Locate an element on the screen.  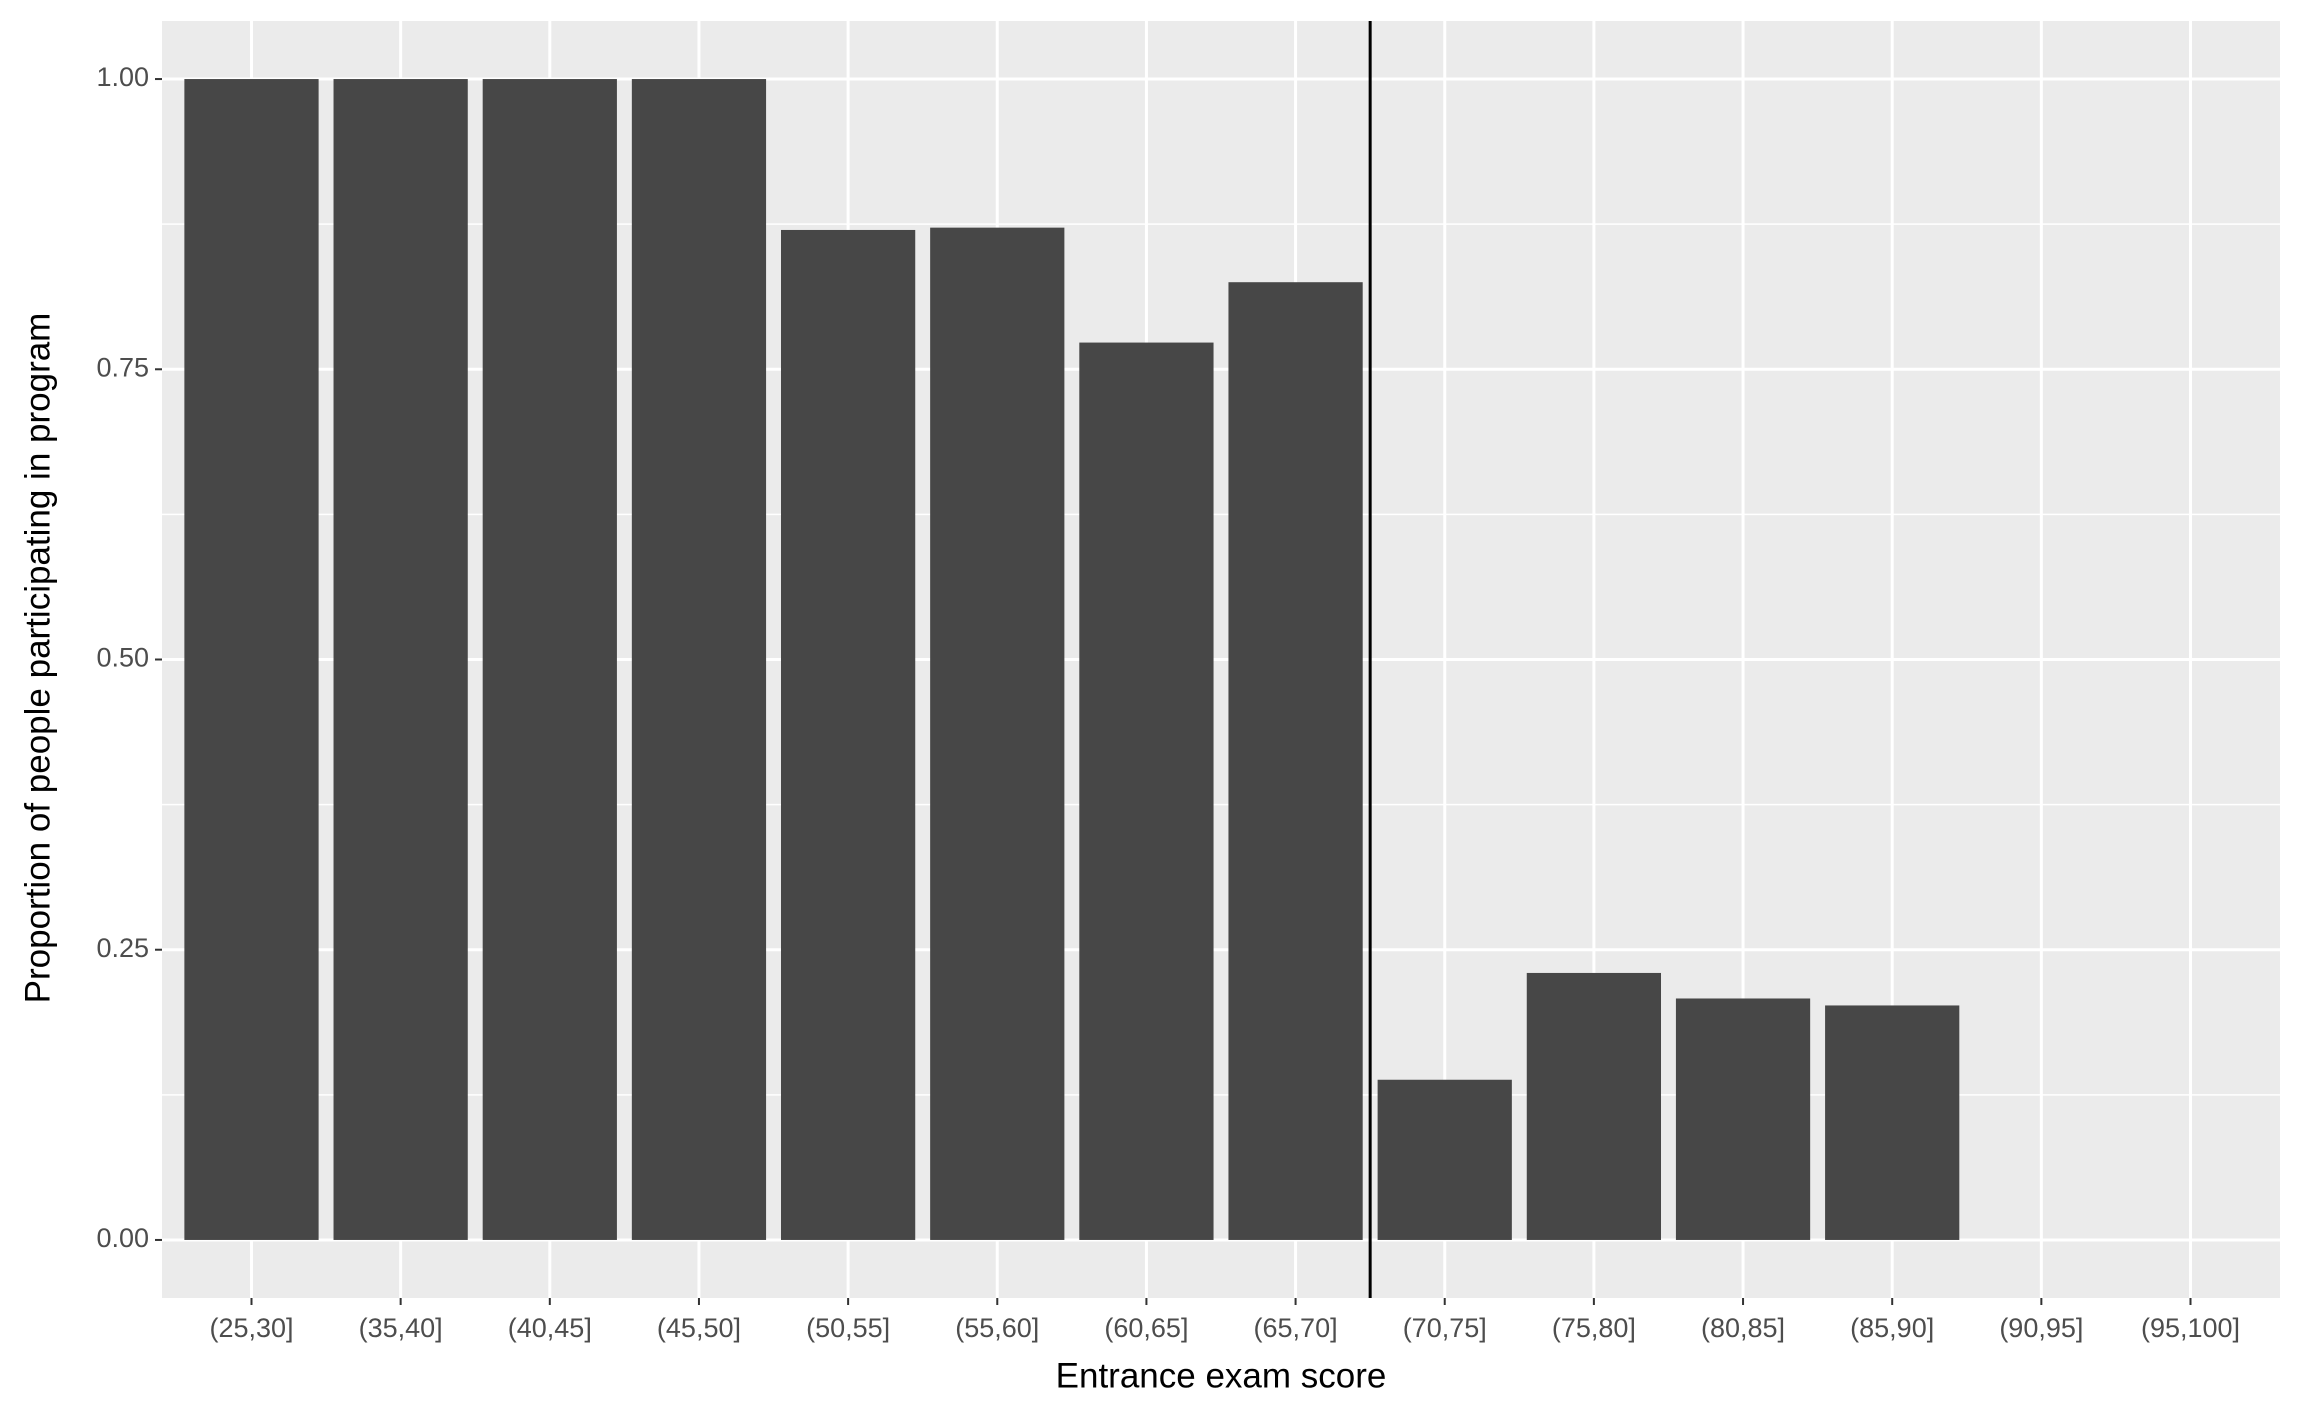
x-tick-label: (25,30] is located at coordinates (251, 1328).